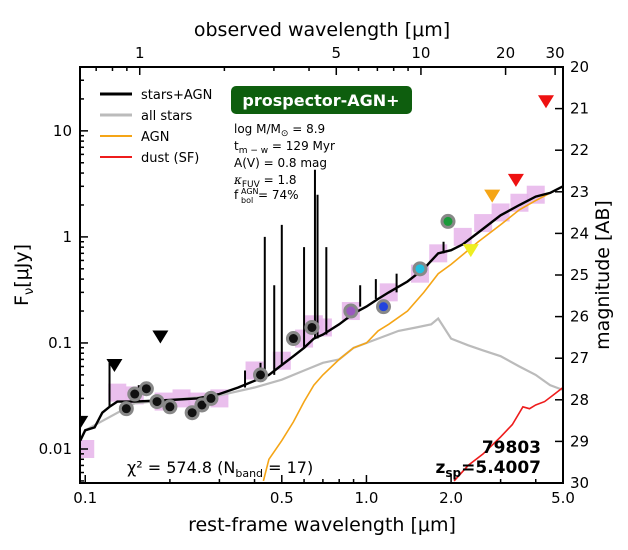 The height and width of the screenshot is (550, 628). I want to click on legend-label-agn: AGN, so click(155, 137).